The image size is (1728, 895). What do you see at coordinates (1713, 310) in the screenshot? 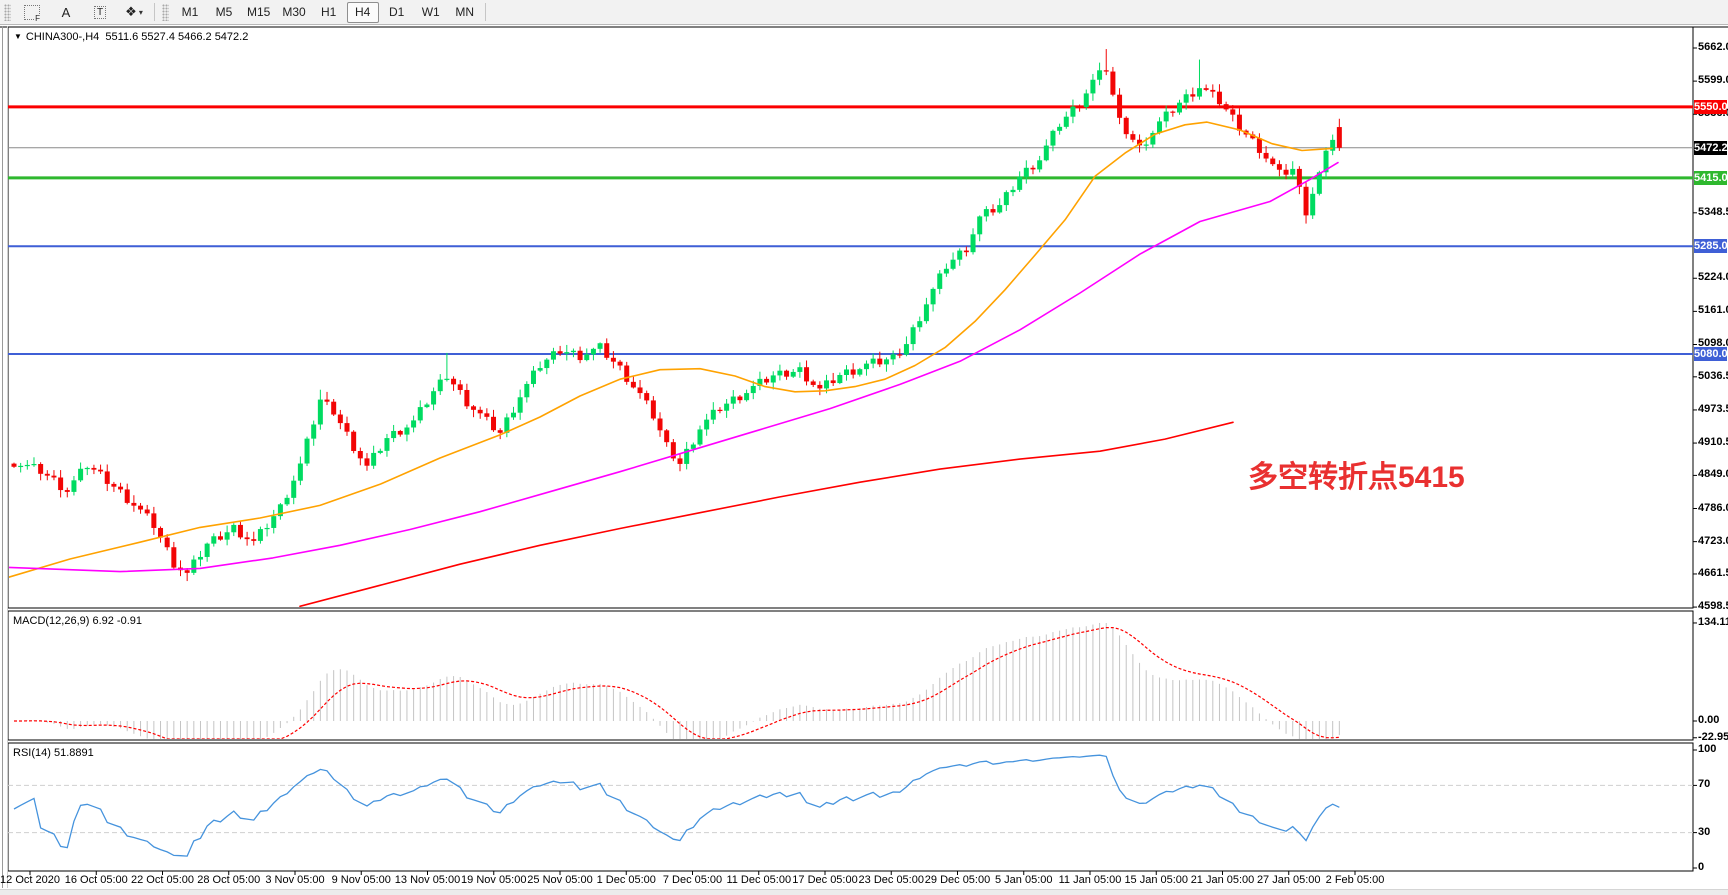
I see `price-tick-label: 5161.0` at bounding box center [1713, 310].